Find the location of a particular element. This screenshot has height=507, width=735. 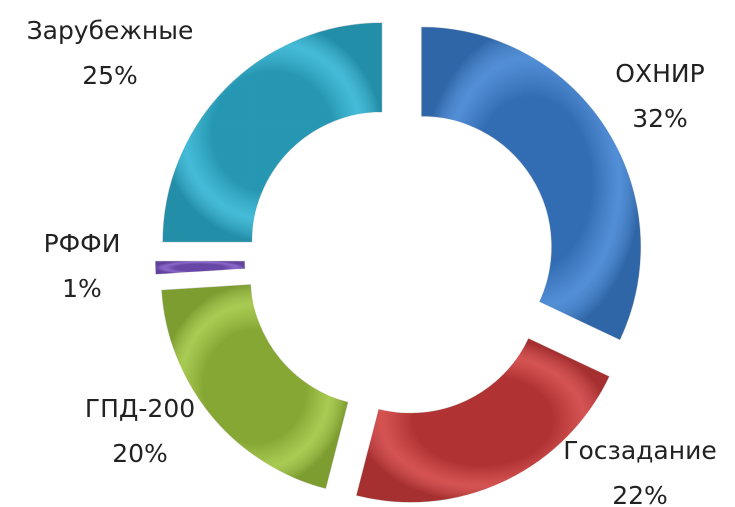

segment-label: РФФИ is located at coordinates (82, 243).